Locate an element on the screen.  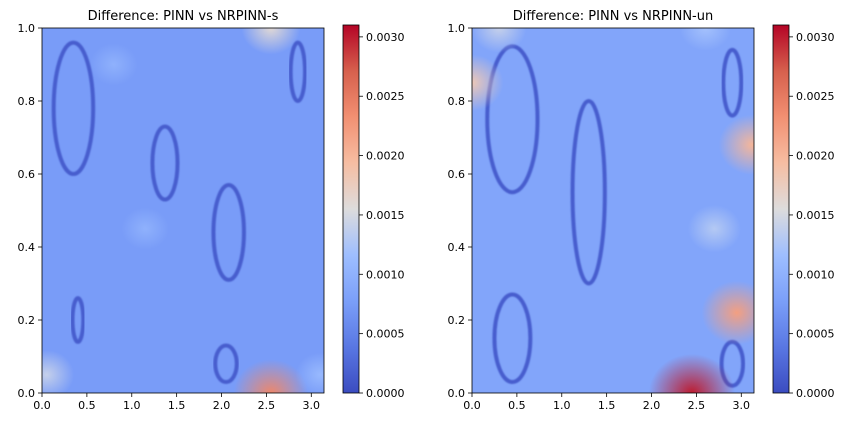
panel-1-x-axis: 0.0 0.5 1.0 1.5 2.0 2.5 3.0 is located at coordinates (176, 402).